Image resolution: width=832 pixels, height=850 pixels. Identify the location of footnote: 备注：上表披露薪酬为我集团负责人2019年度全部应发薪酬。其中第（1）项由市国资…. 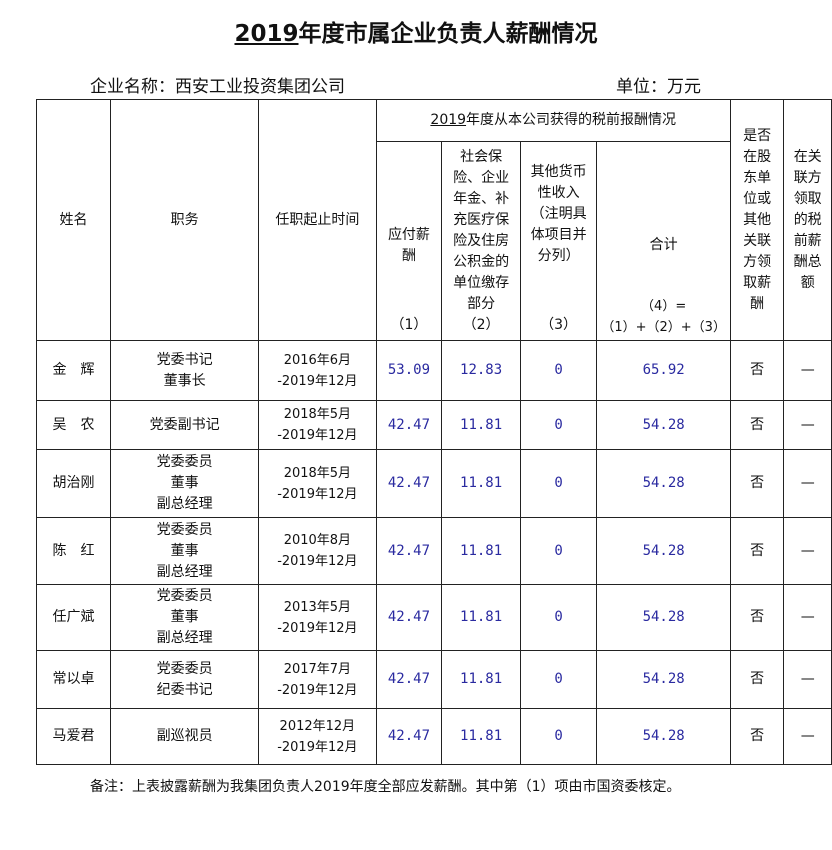
(385, 787).